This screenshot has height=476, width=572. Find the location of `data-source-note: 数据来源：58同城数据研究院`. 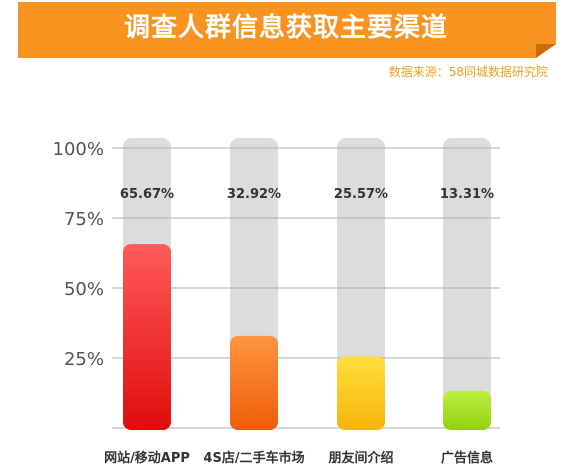

data-source-note: 数据来源：58同城数据研究院 is located at coordinates (468, 72).